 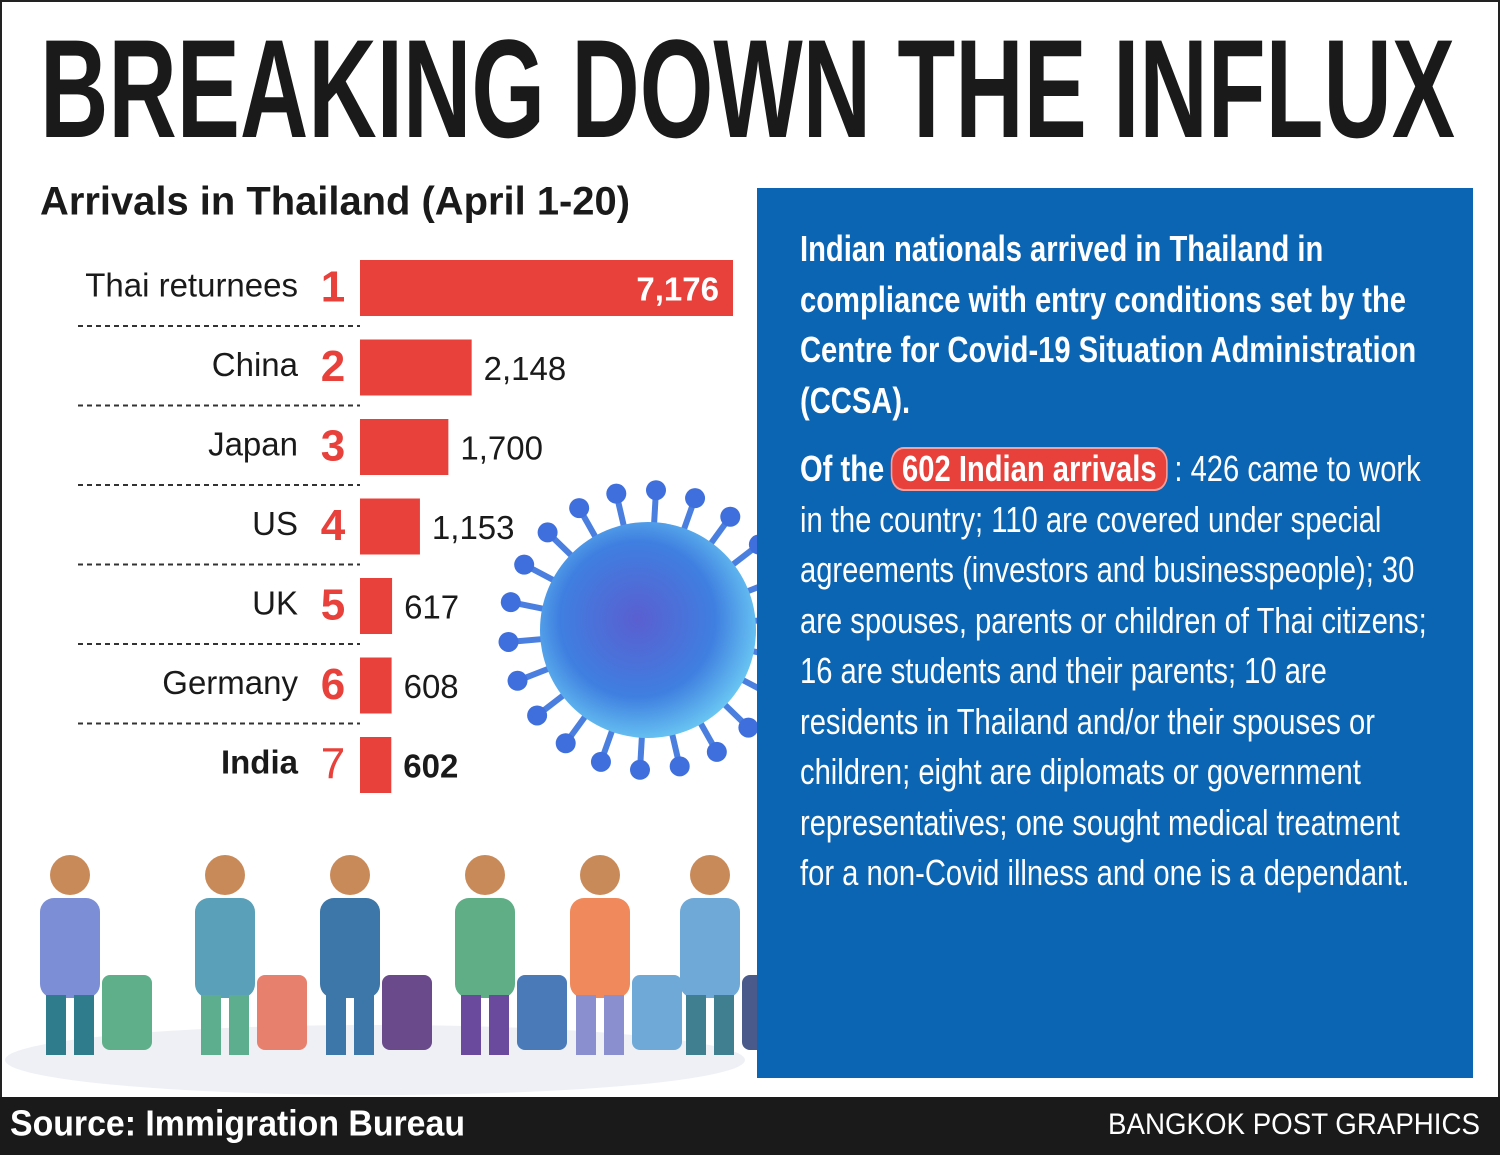 What do you see at coordinates (191, 285) in the screenshot?
I see `category-label: Thai returnees` at bounding box center [191, 285].